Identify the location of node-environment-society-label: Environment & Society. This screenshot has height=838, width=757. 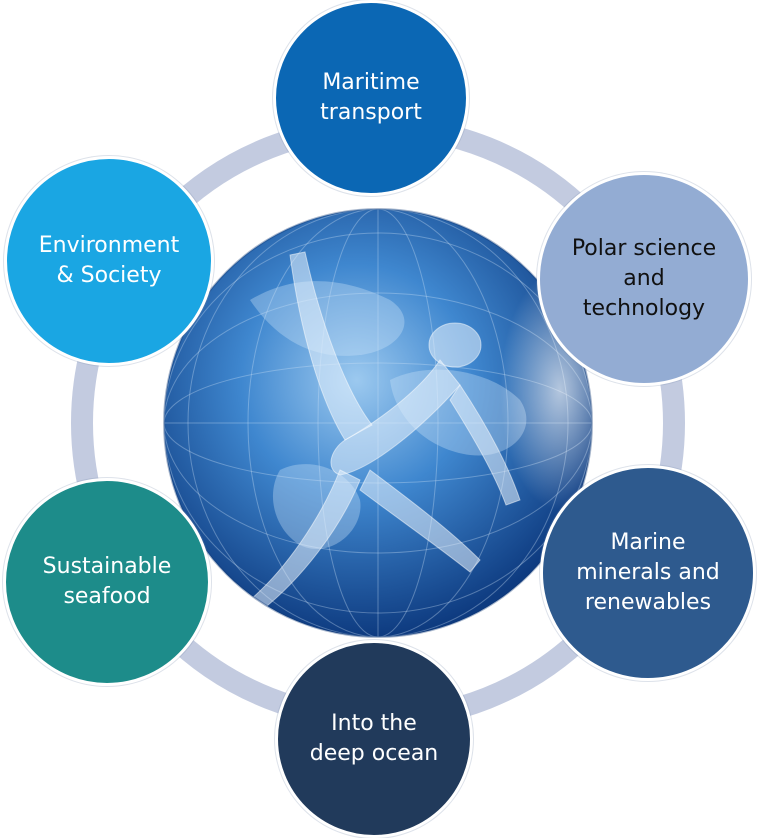
(109, 260).